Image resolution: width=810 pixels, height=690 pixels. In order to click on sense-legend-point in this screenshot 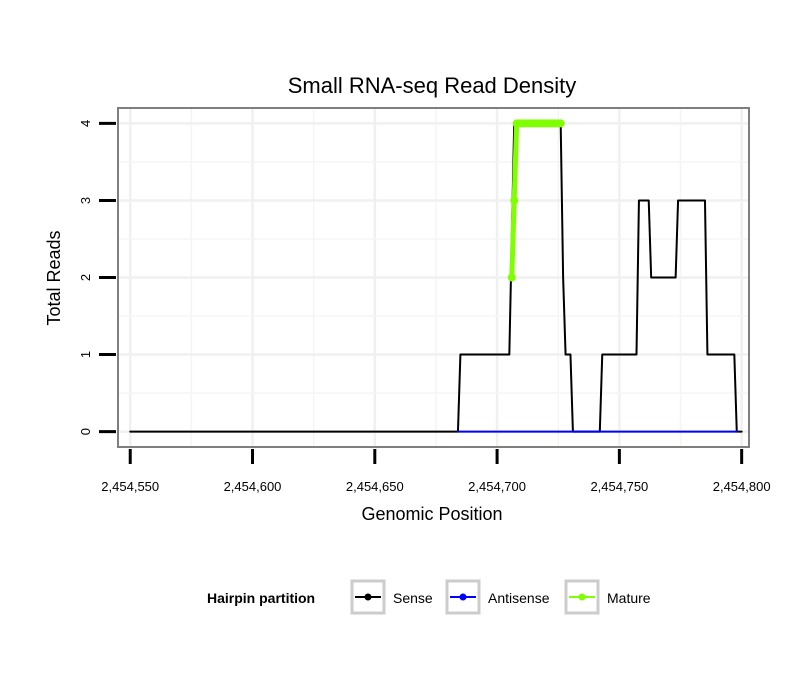, I will do `click(368, 597)`.